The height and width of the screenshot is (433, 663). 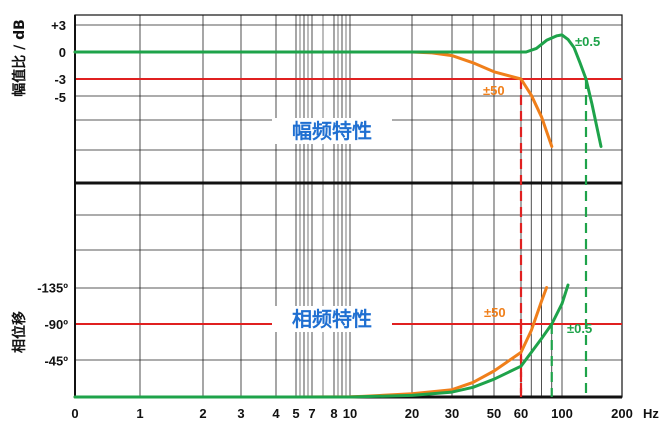 What do you see at coordinates (202, 413) in the screenshot?
I see `x-tick-label: 2` at bounding box center [202, 413].